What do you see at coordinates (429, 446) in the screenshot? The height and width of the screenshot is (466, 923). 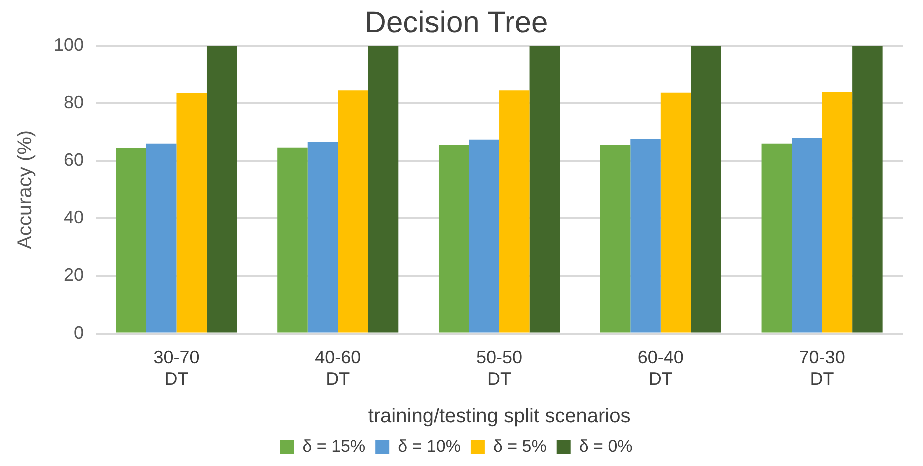 I see `legend-label: δ = 10%` at bounding box center [429, 446].